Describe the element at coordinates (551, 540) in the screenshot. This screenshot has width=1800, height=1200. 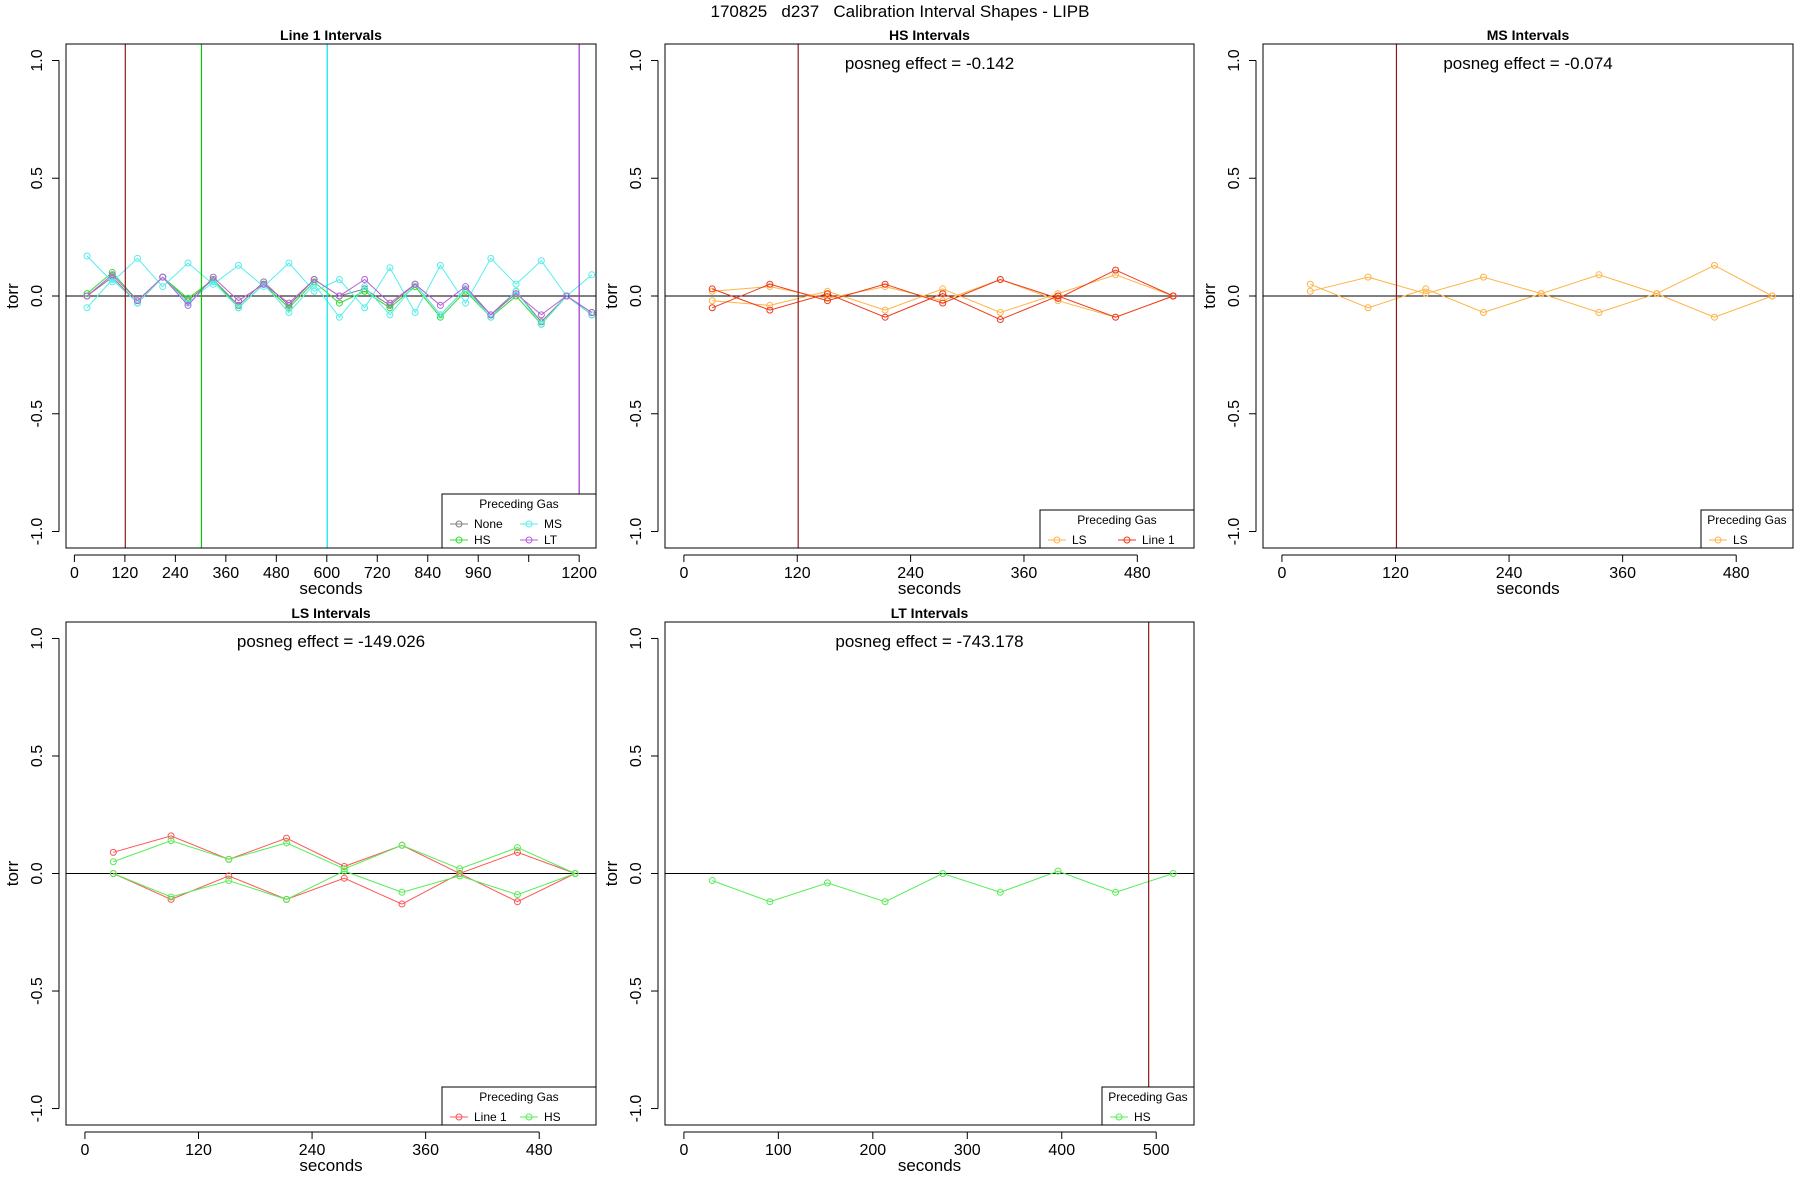
I see `legend-entry: LT` at that location.